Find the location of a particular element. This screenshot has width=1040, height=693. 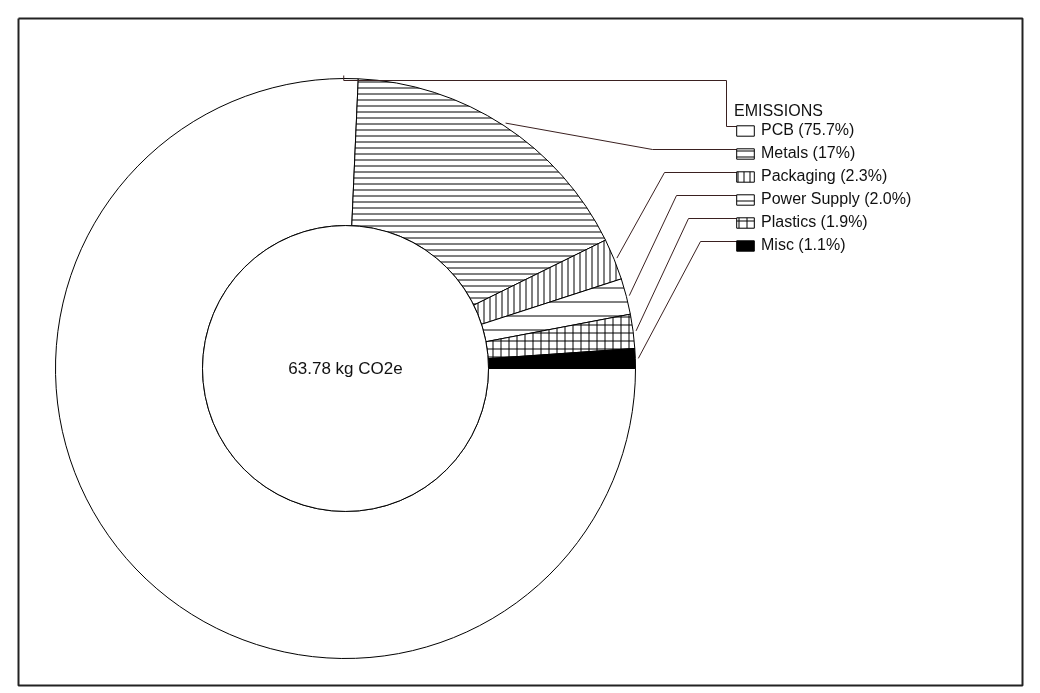

legend-label: PCB (75.7%) is located at coordinates (808, 130).